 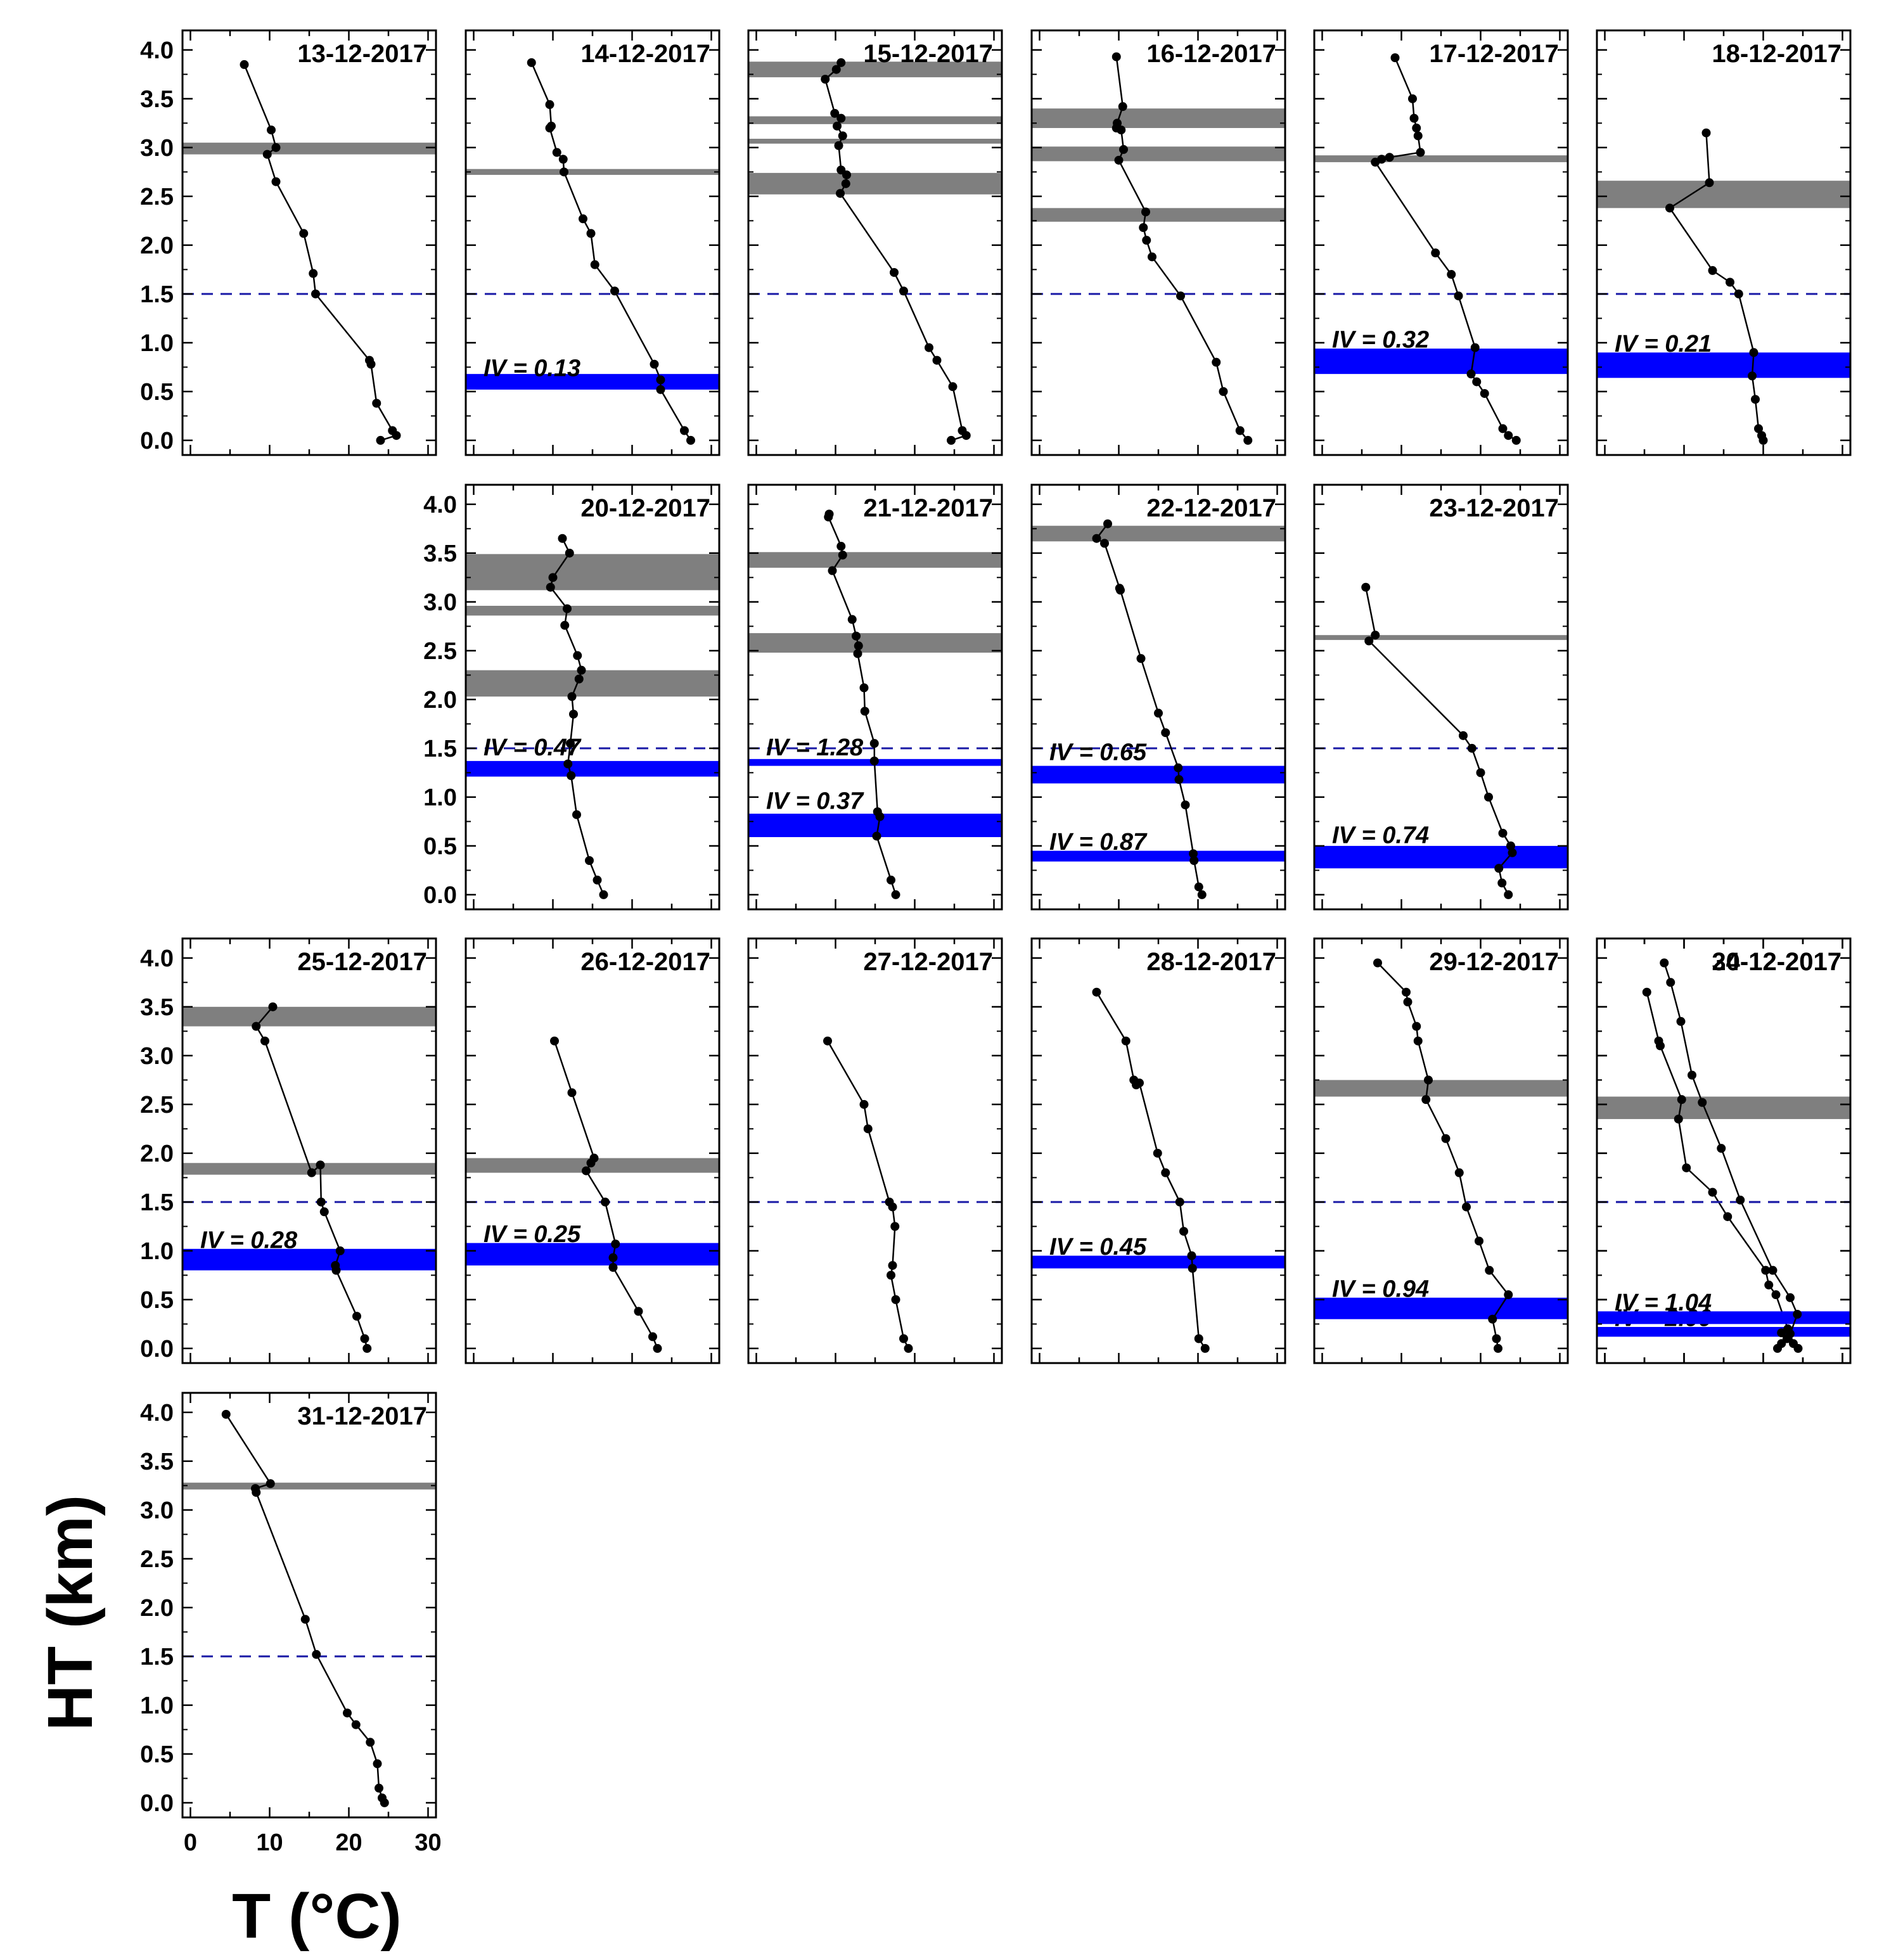 What do you see at coordinates (1211, 508) in the screenshot?
I see `panel-date-label: 22-12-2017` at bounding box center [1211, 508].